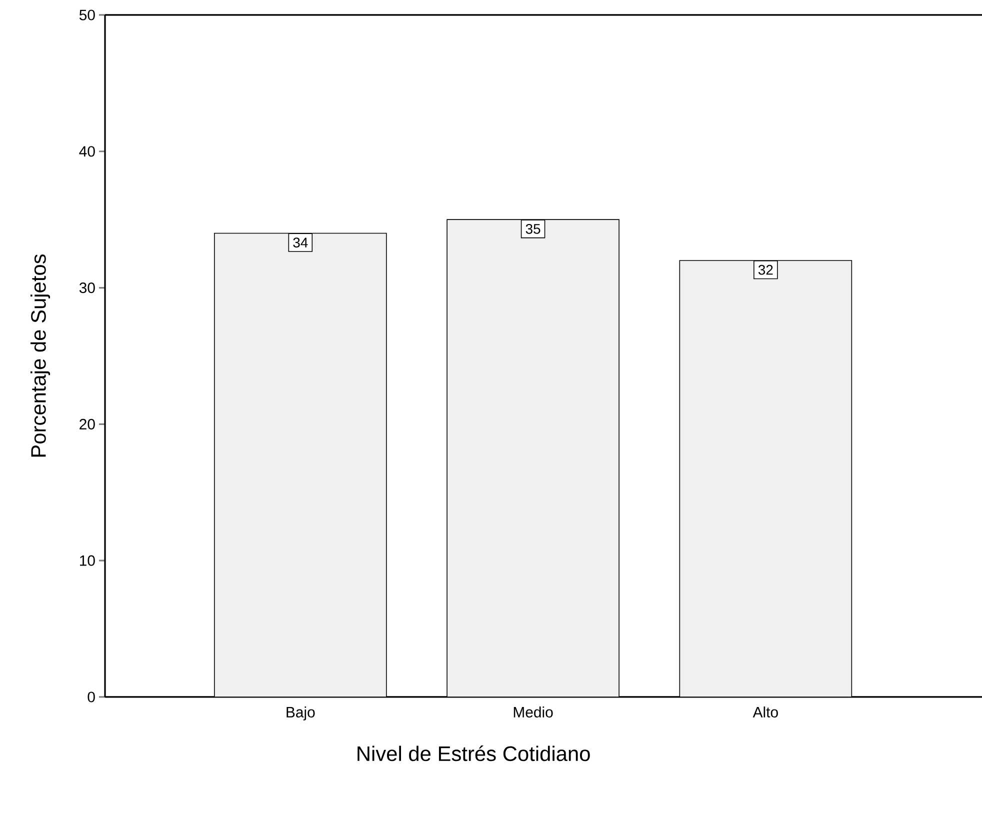 The height and width of the screenshot is (815, 982). Describe the element at coordinates (87, 560) in the screenshot. I see `y-tick-label: 10` at that location.